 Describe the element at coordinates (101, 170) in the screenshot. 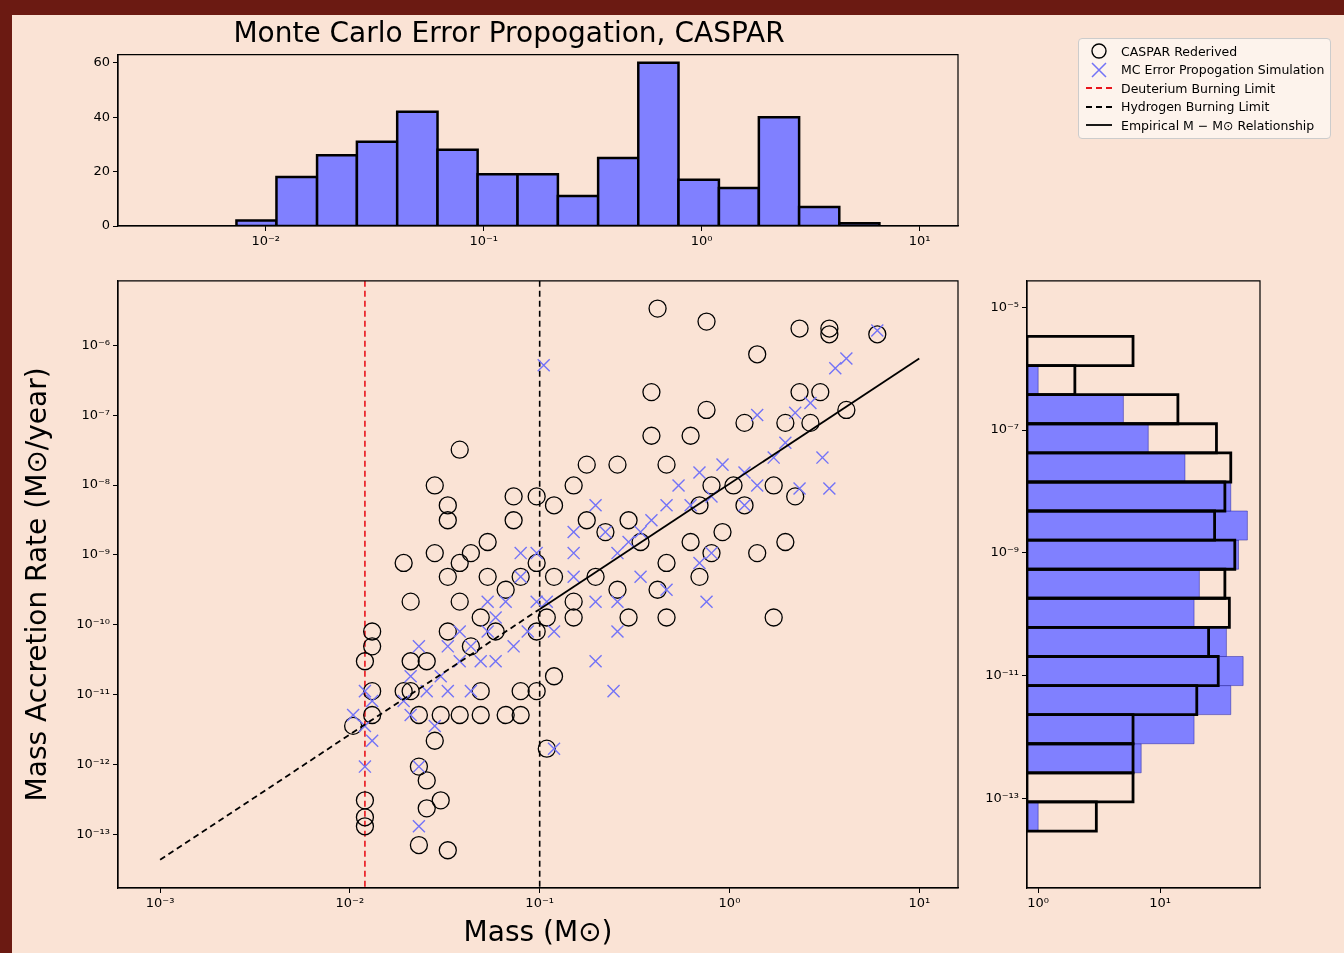

I see `y-tick-label: 20` at that location.